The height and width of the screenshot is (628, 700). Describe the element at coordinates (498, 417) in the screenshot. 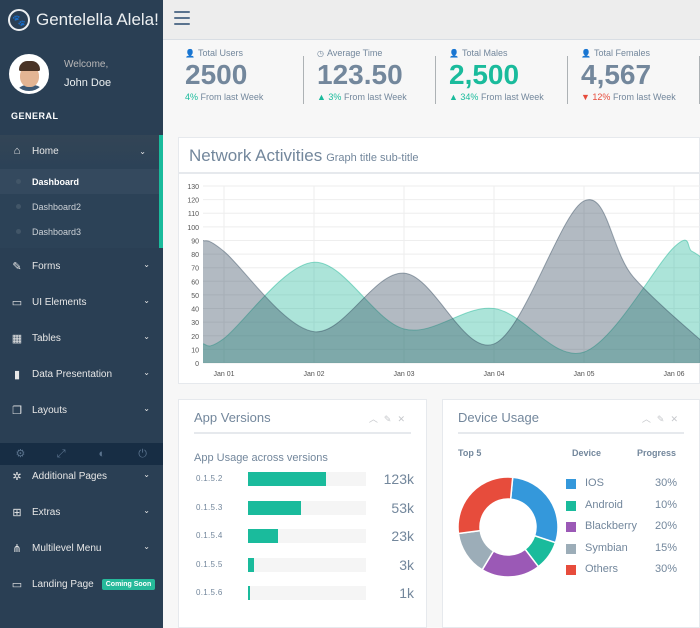

I see `panel-title: Device Usage` at that location.